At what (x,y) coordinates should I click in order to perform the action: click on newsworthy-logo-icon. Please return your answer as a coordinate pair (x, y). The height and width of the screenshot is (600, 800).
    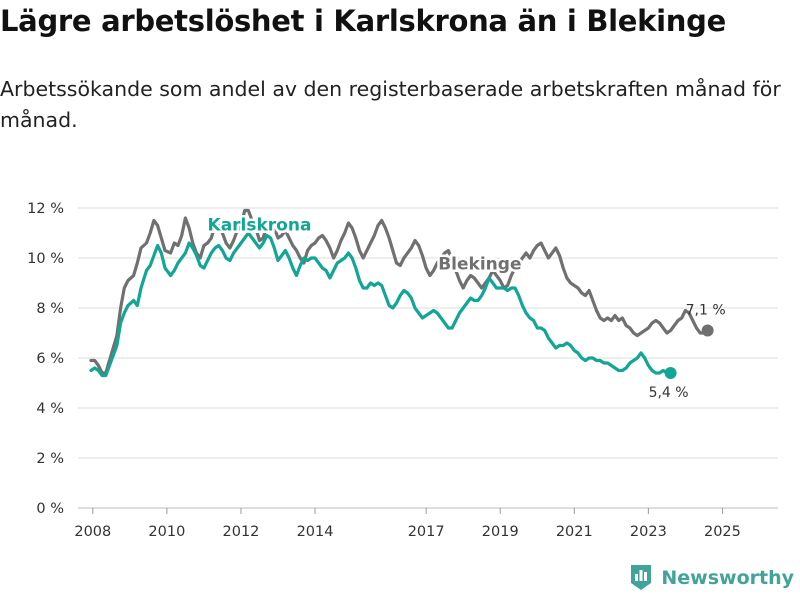
    Looking at the image, I should click on (641, 577).